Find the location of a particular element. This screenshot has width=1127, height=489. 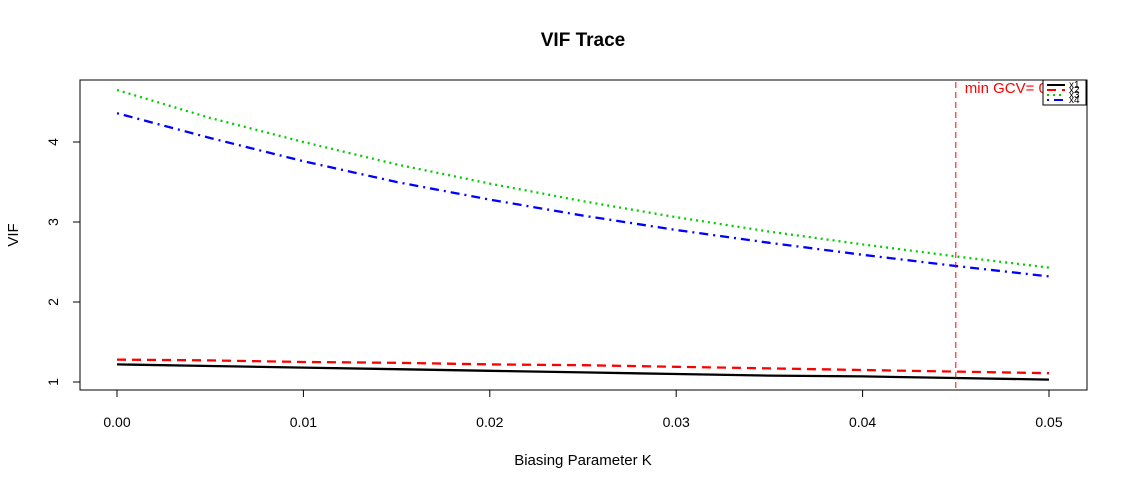

y-axis-label: VIF is located at coordinates (13, 234).